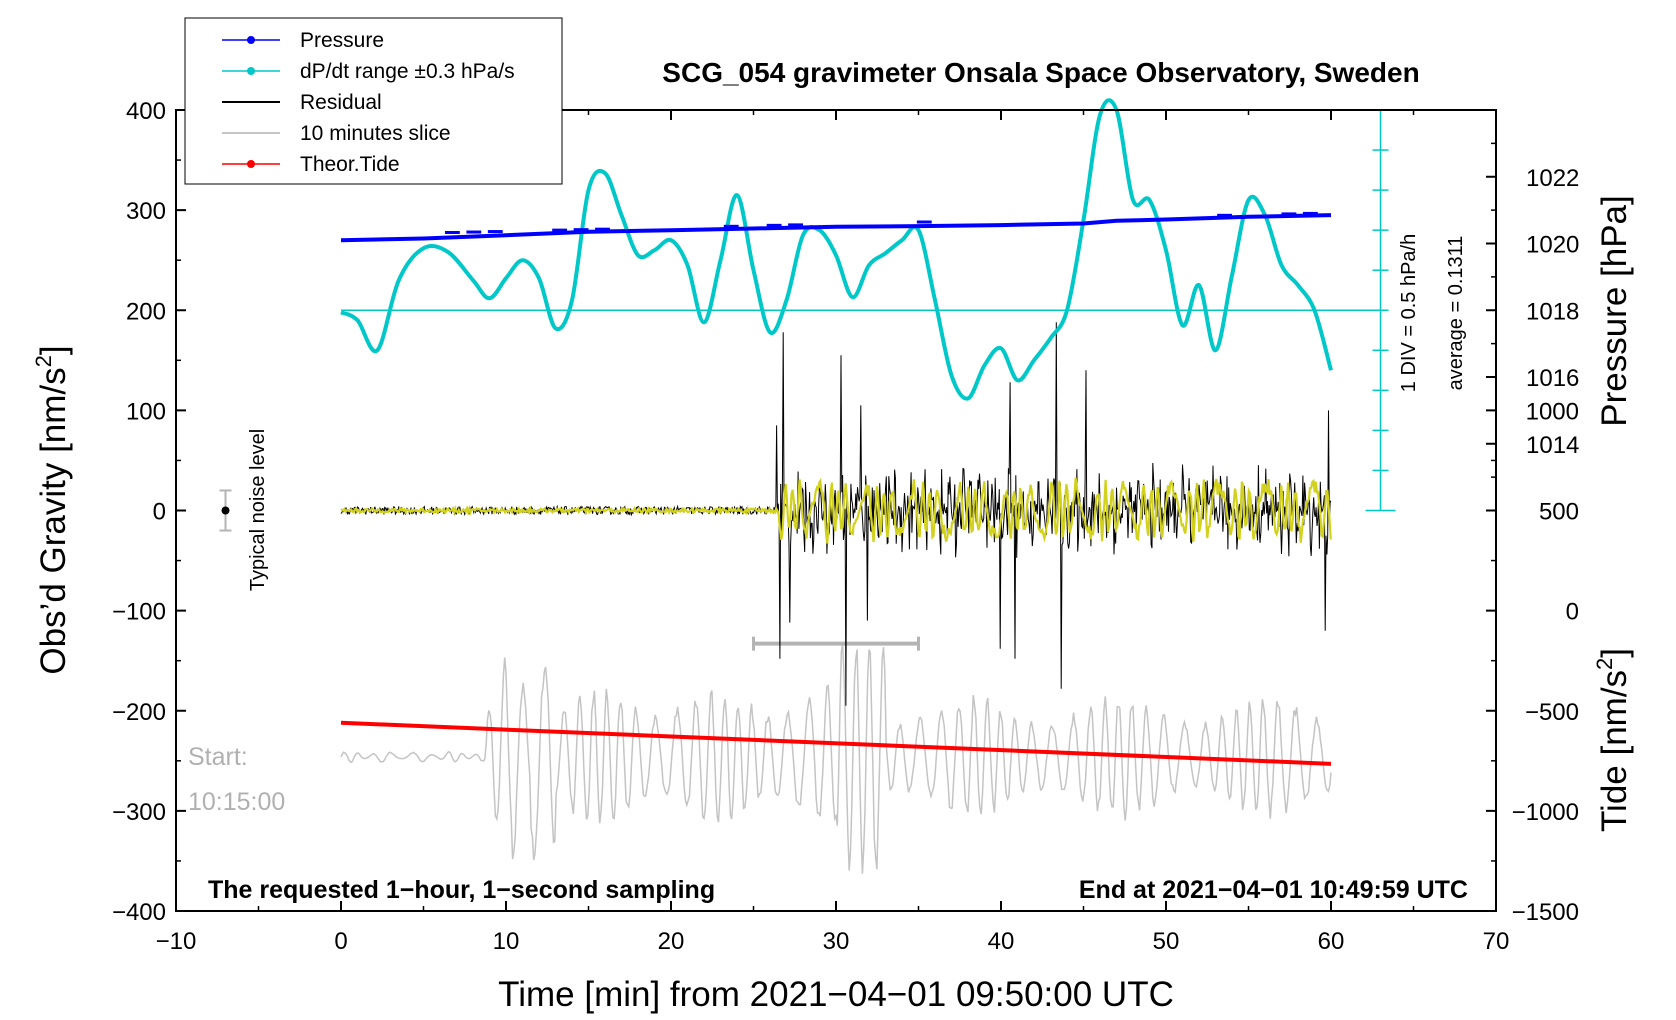  Describe the element at coordinates (1559, 512) in the screenshot. I see `tide-tick-label: 500` at that location.